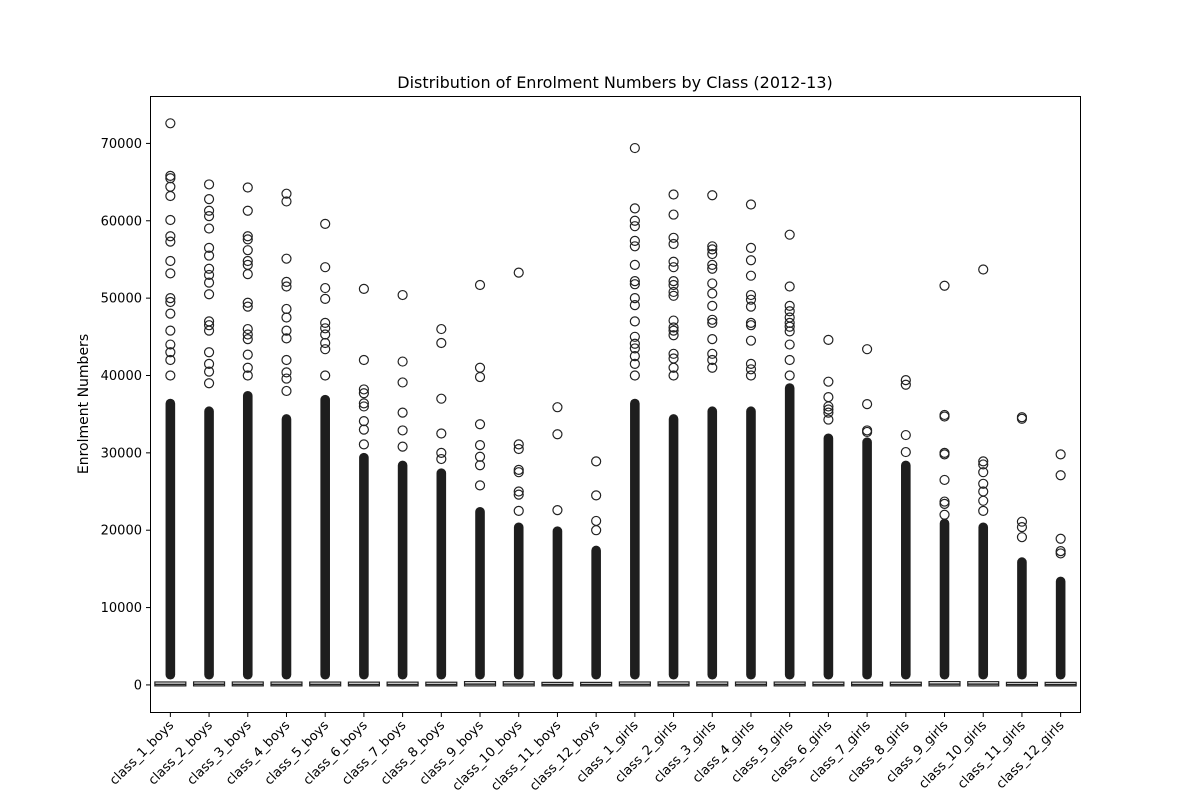 This screenshot has width=1200, height=800. Describe the element at coordinates (121, 376) in the screenshot. I see `y-tick-label-4: 40000` at that location.